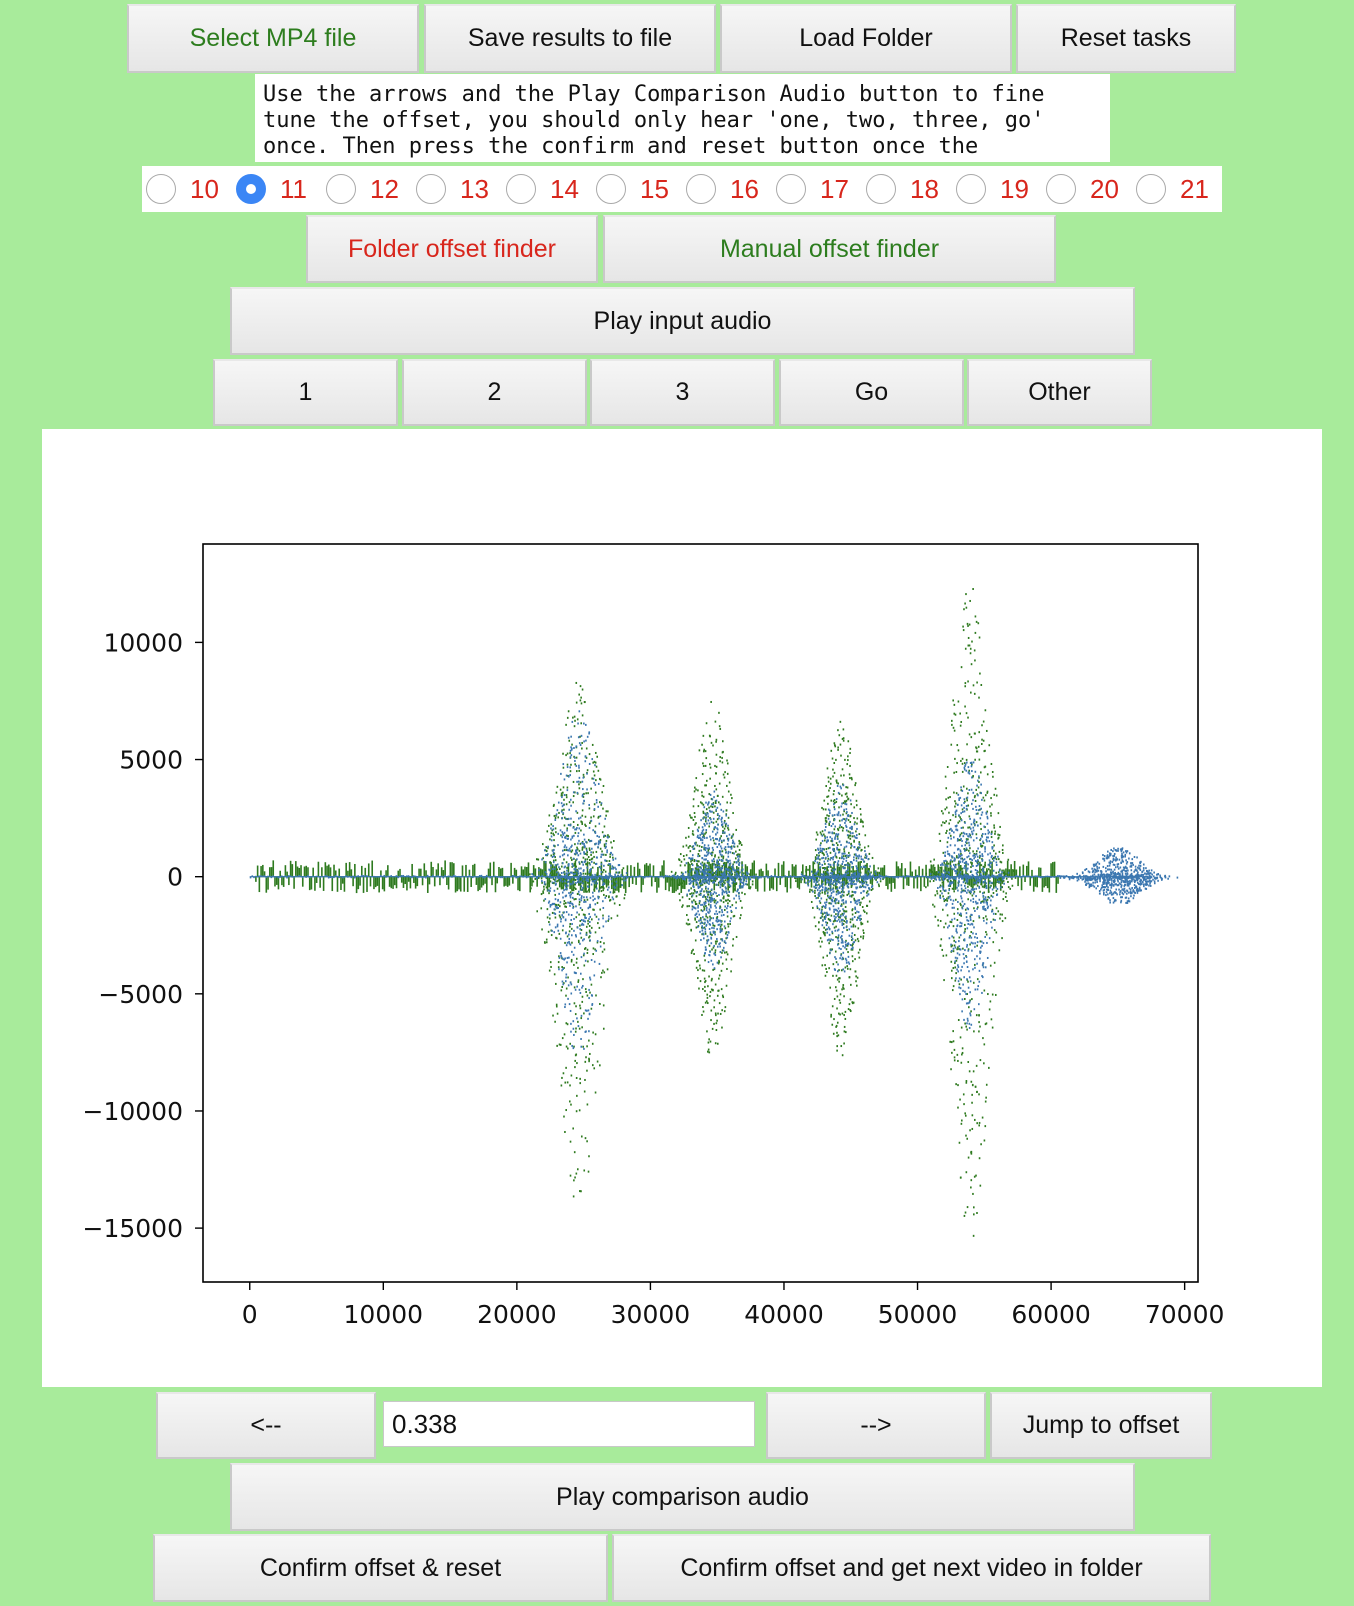 This screenshot has width=1354, height=1606. What do you see at coordinates (1179, 189) in the screenshot?
I see `radio-option-21: 21` at bounding box center [1179, 189].